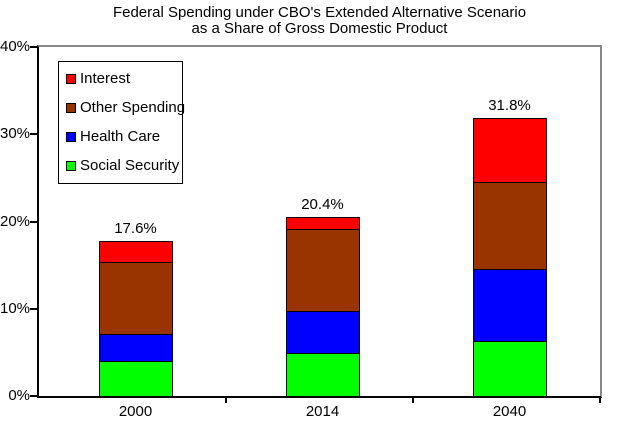 This screenshot has height=437, width=625. What do you see at coordinates (71, 108) in the screenshot?
I see `legend-swatch-other-spending` at bounding box center [71, 108].